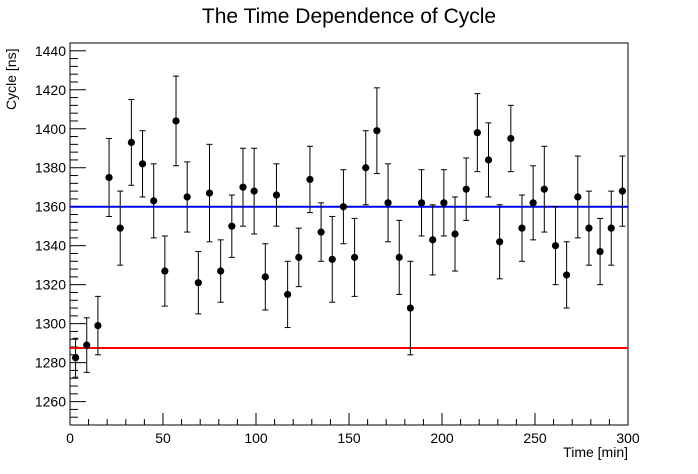 This screenshot has height=474, width=698. Describe the element at coordinates (50, 285) in the screenshot. I see `y-tick-label: 1320` at that location.